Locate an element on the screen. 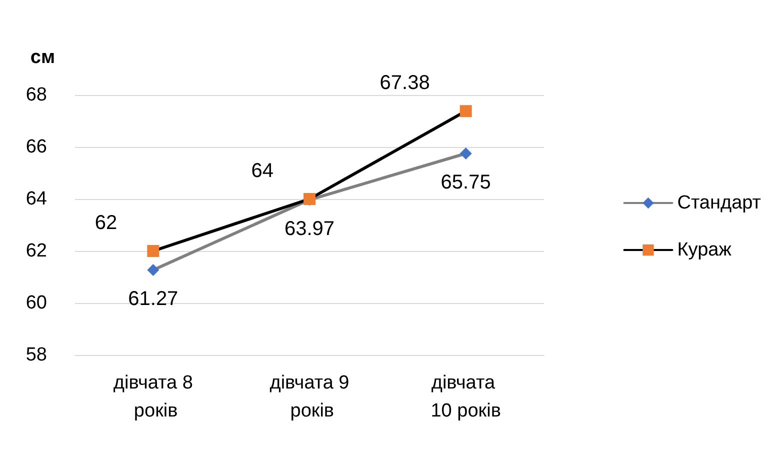 The width and height of the screenshot is (776, 453). y-axis-title: см is located at coordinates (42, 57).